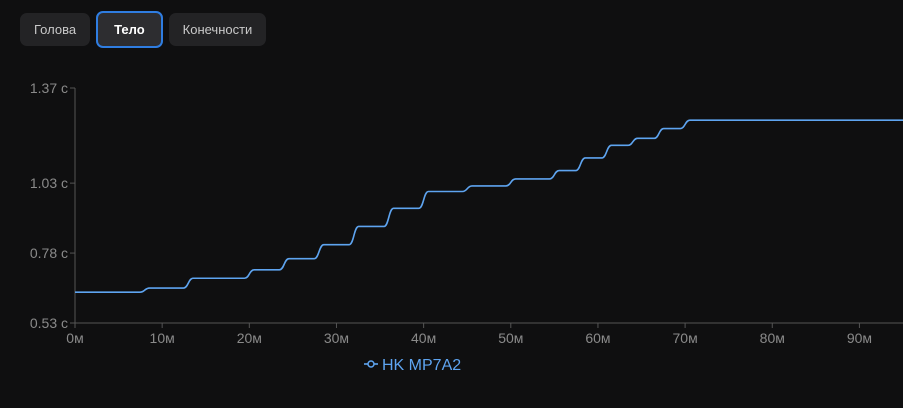 The height and width of the screenshot is (408, 903). What do you see at coordinates (49, 323) in the screenshot?
I see `y-tick-label: 0.53 с` at bounding box center [49, 323].